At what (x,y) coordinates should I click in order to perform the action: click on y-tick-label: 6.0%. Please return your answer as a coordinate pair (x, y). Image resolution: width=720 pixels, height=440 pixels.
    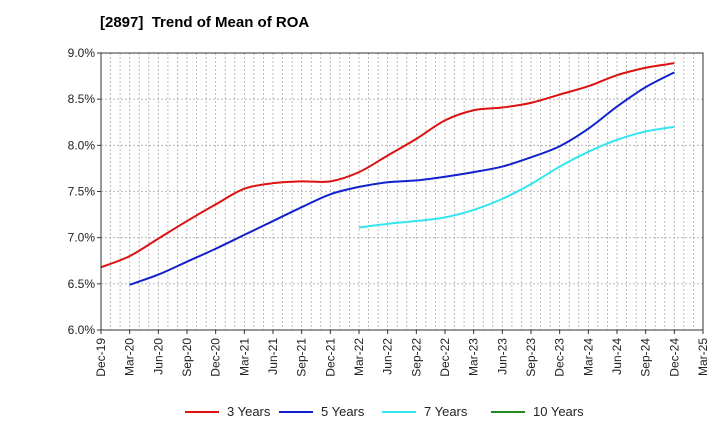
    Looking at the image, I should click on (82, 330).